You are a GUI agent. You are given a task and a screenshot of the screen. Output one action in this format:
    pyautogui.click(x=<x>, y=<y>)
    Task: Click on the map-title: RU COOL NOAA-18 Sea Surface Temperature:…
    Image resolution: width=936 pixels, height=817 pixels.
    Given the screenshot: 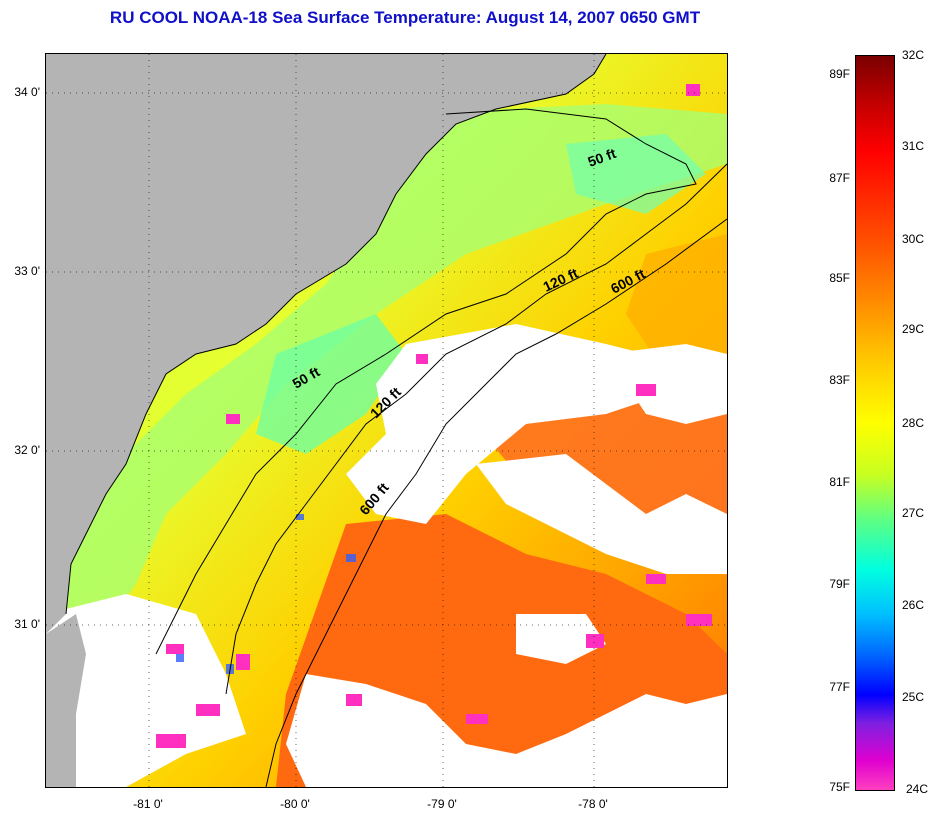 What is the action you would take?
    pyautogui.click(x=405, y=17)
    